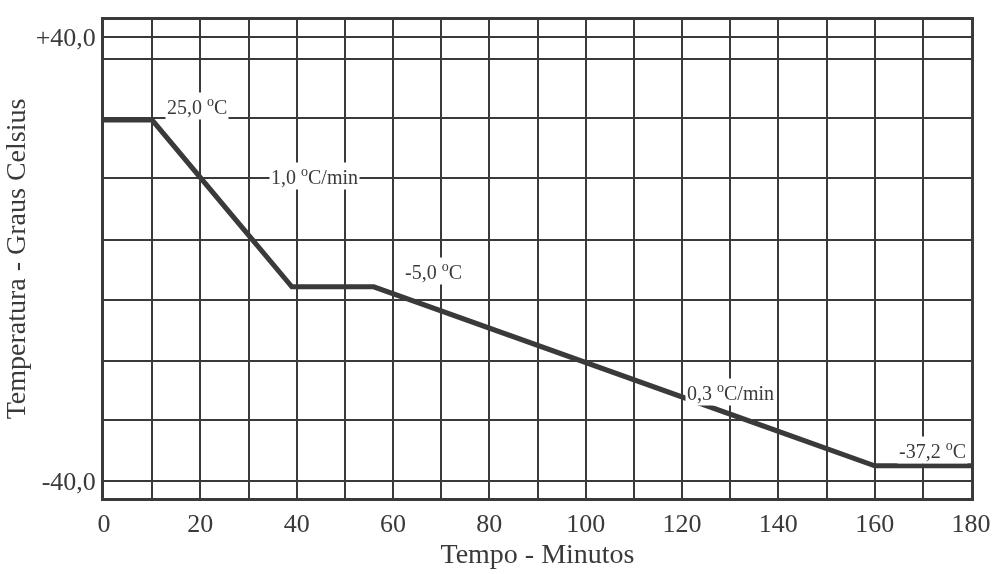 This screenshot has height=574, width=1003. What do you see at coordinates (586, 524) in the screenshot?
I see `x-tick-label: 100` at bounding box center [586, 524].